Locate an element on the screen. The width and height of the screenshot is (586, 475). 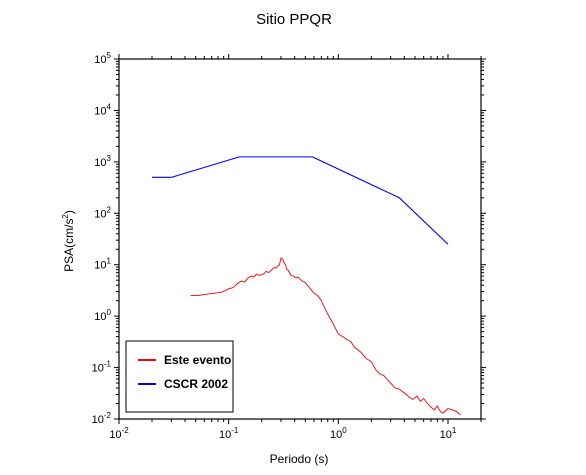
y-tick-label: 10⁻² is located at coordinates (102, 418).